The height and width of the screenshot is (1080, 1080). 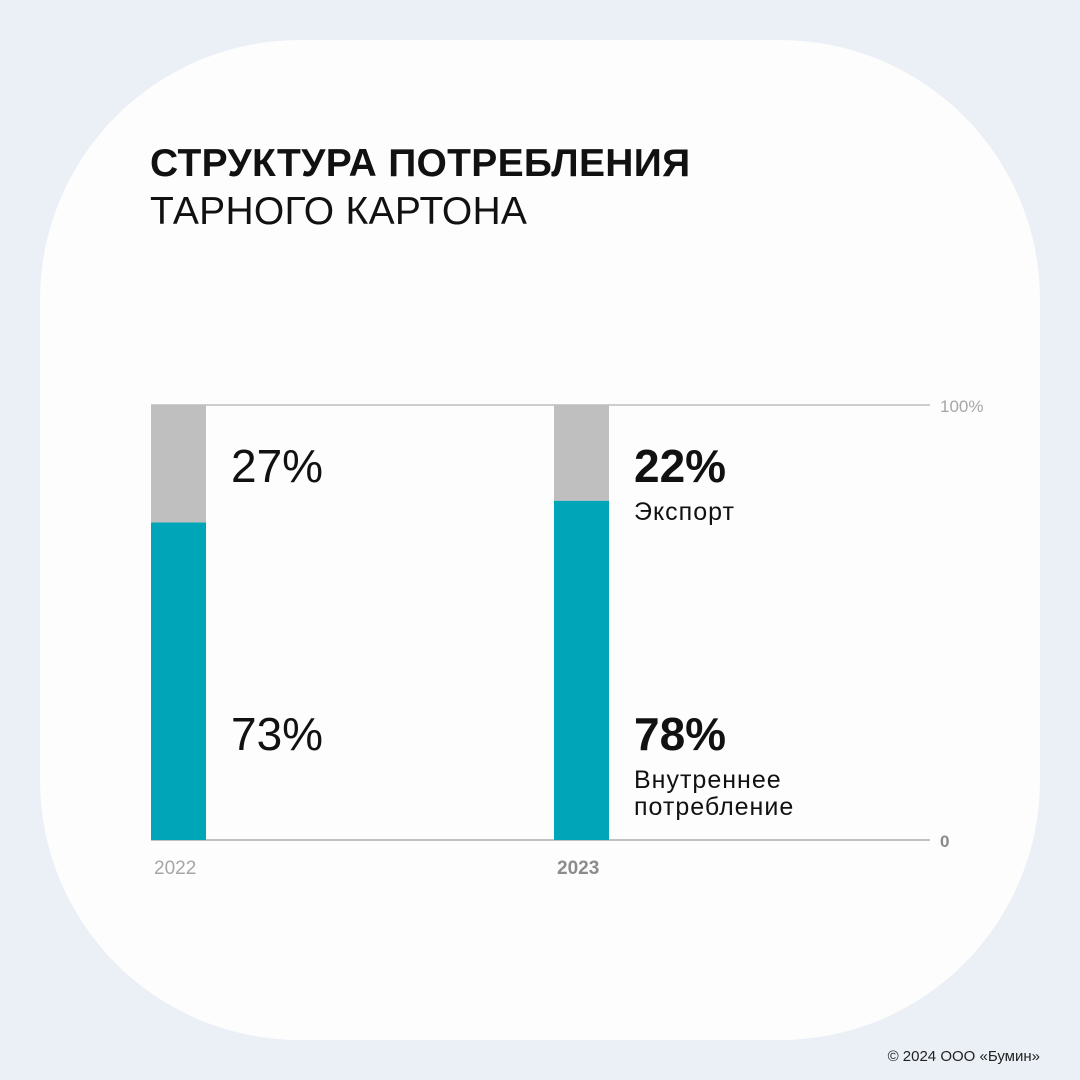 What do you see at coordinates (944, 841) in the screenshot?
I see `y-tick-label-0: 0` at bounding box center [944, 841].